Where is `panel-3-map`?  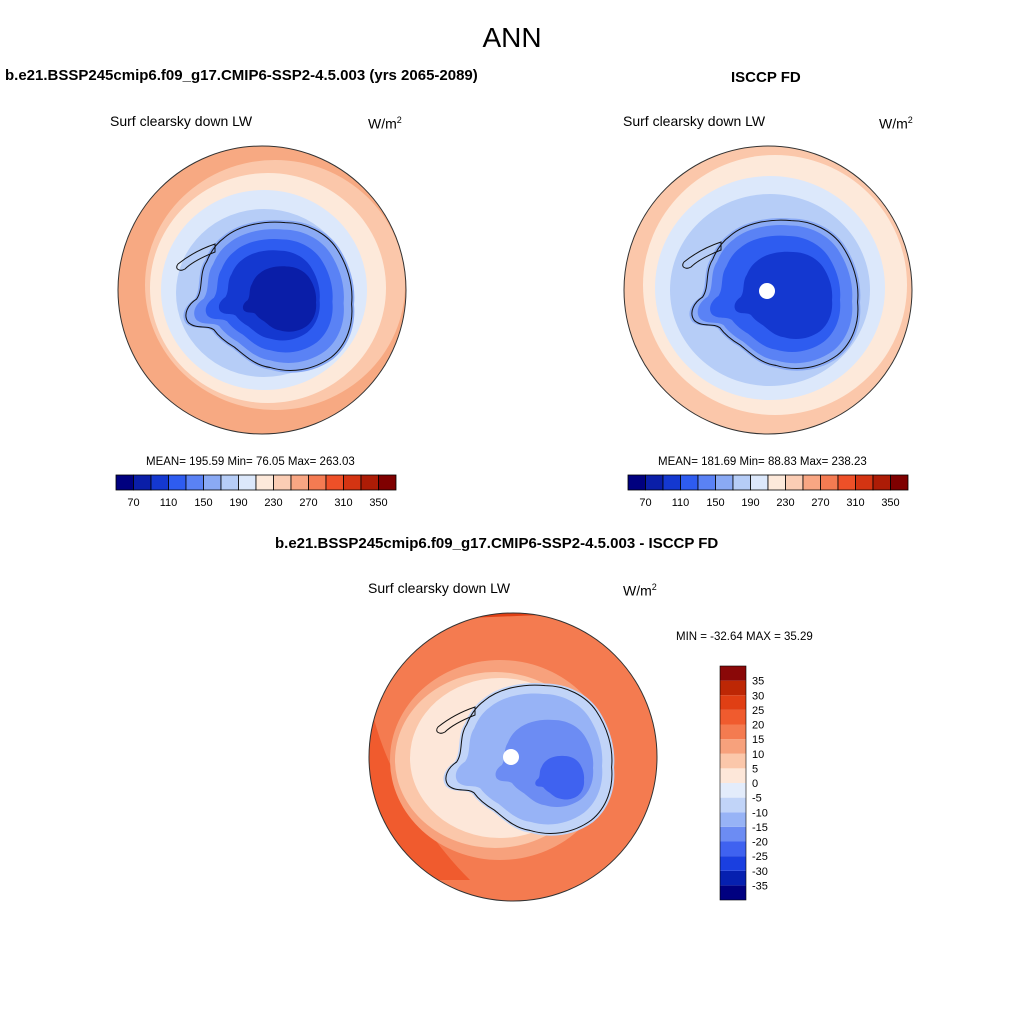
panel-3-map is located at coordinates (513, 757).